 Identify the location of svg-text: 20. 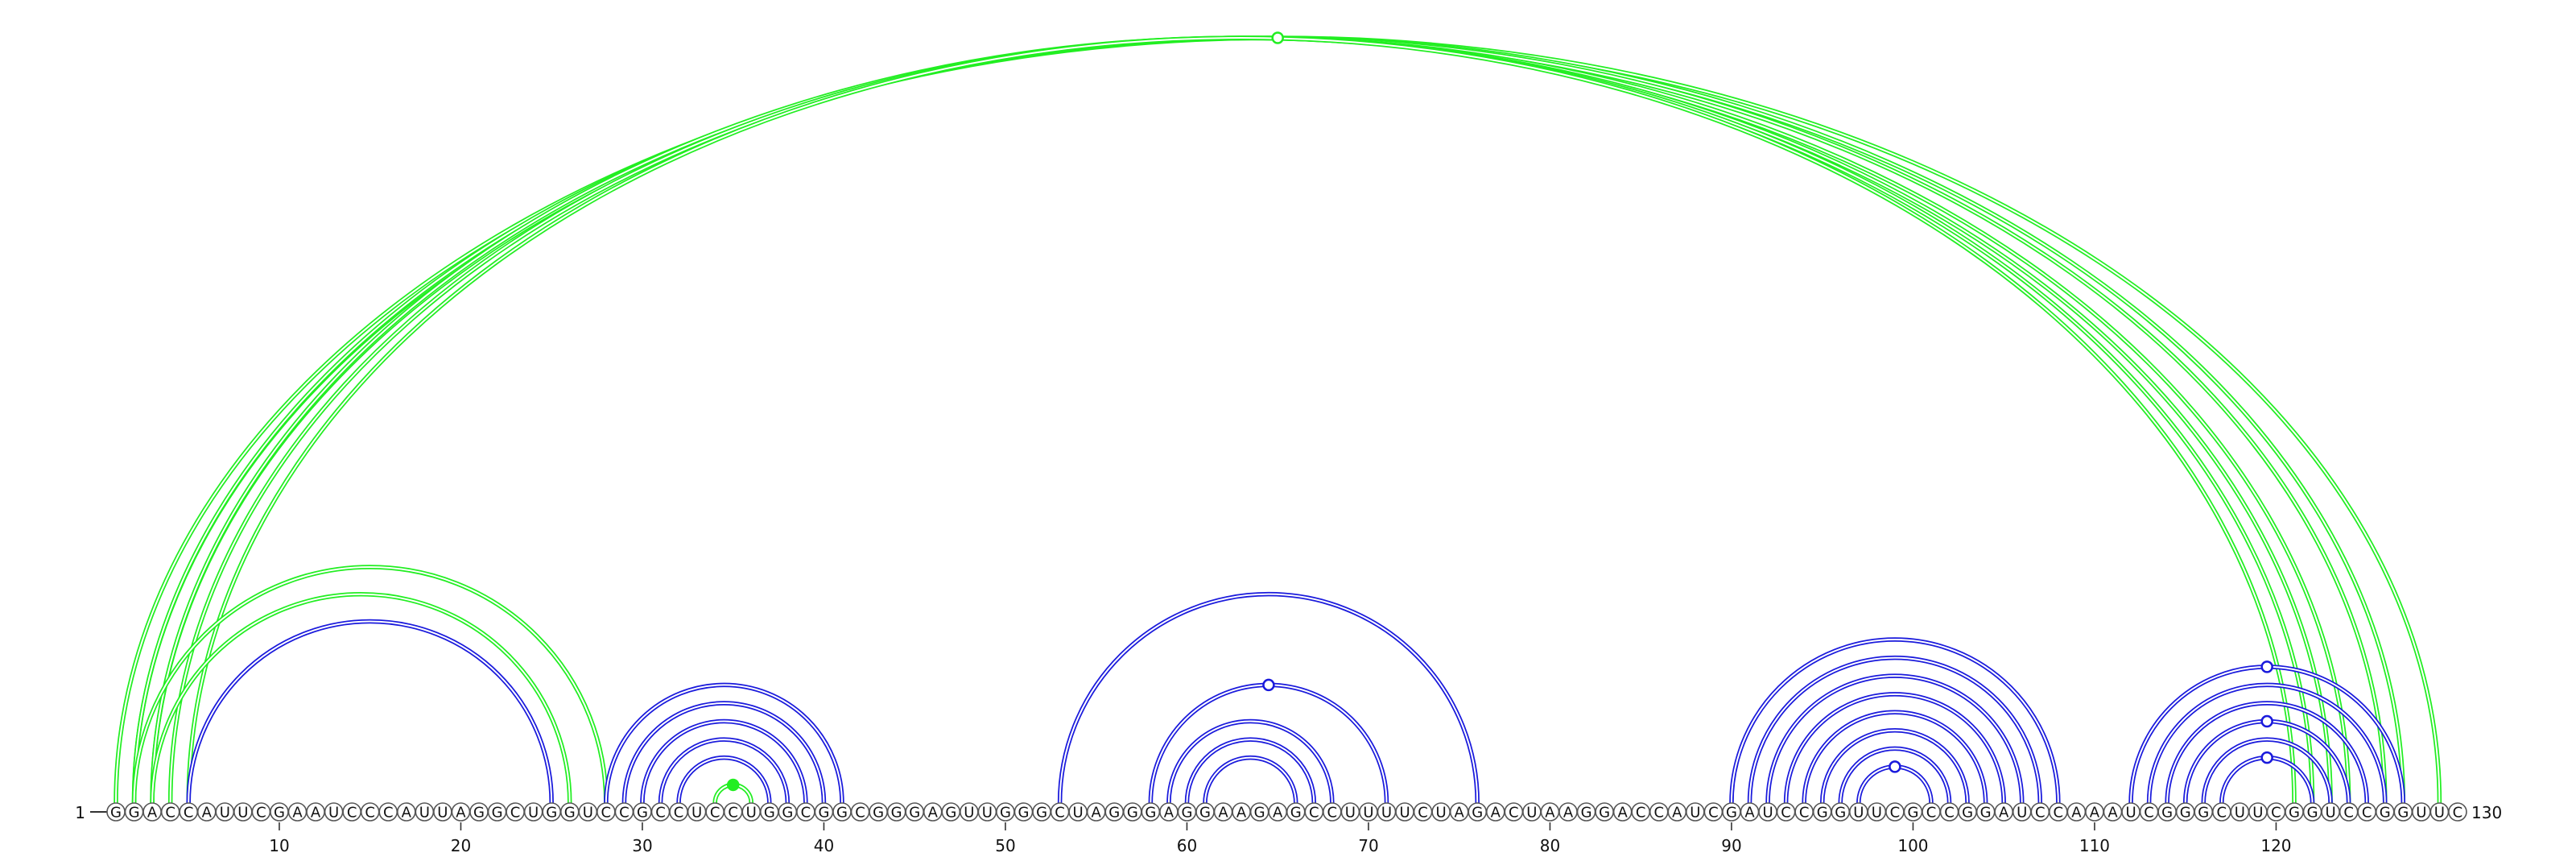
(461, 845).